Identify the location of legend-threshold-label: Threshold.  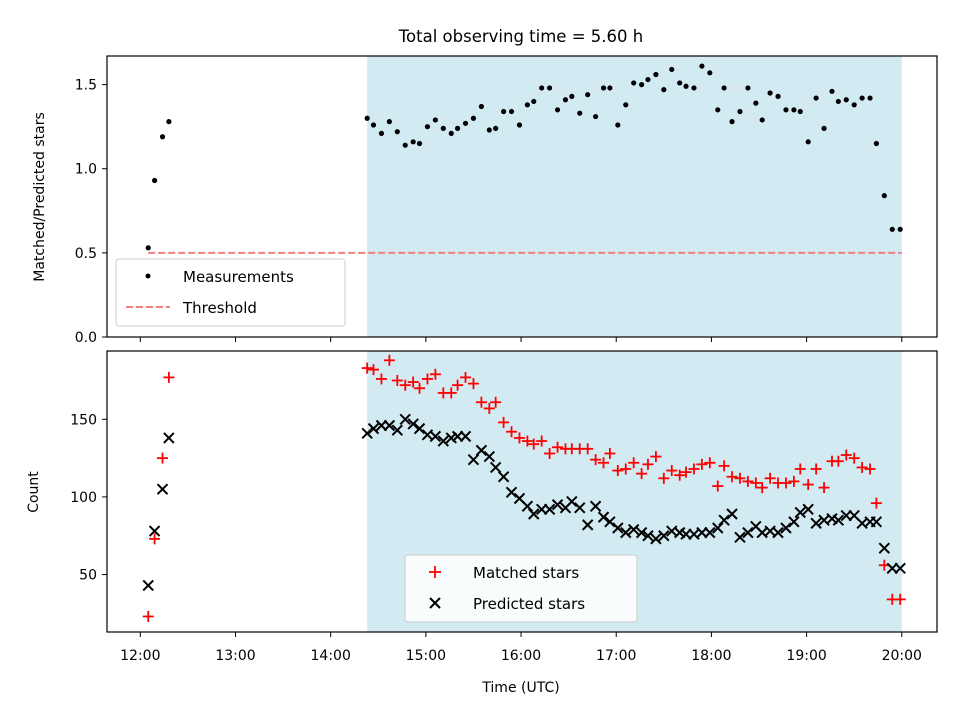
(219, 308).